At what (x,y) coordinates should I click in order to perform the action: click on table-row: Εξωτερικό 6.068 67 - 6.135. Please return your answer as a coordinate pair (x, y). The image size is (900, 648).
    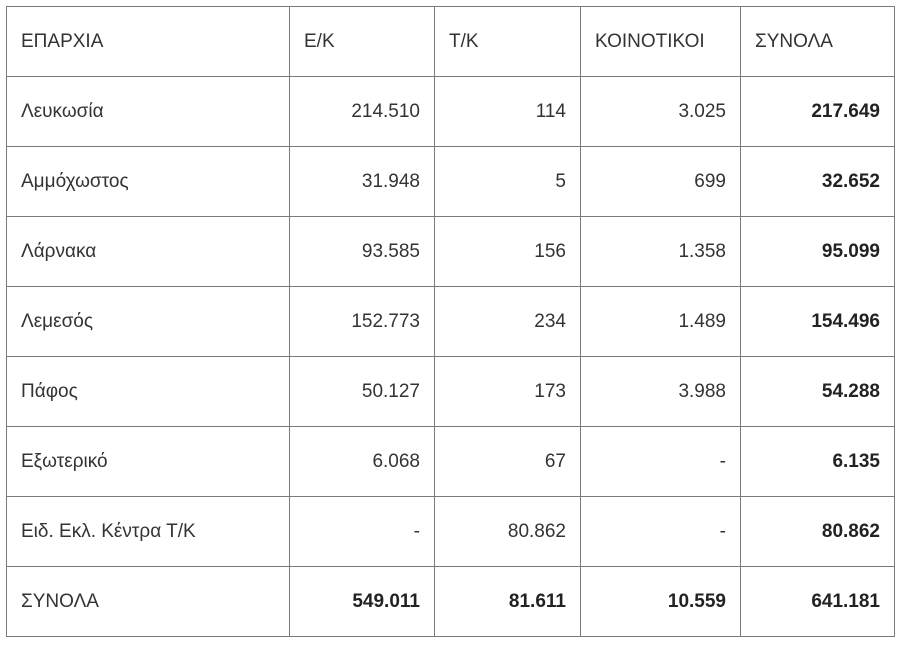
    Looking at the image, I should click on (450, 461).